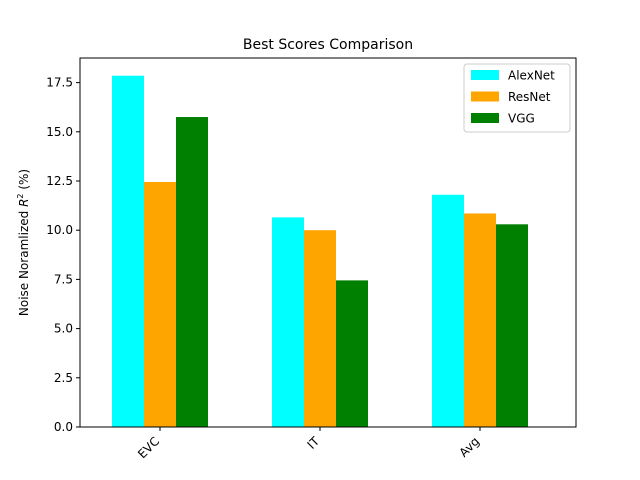 This screenshot has width=640, height=480. I want to click on bar-vgg-evc, so click(192, 272).